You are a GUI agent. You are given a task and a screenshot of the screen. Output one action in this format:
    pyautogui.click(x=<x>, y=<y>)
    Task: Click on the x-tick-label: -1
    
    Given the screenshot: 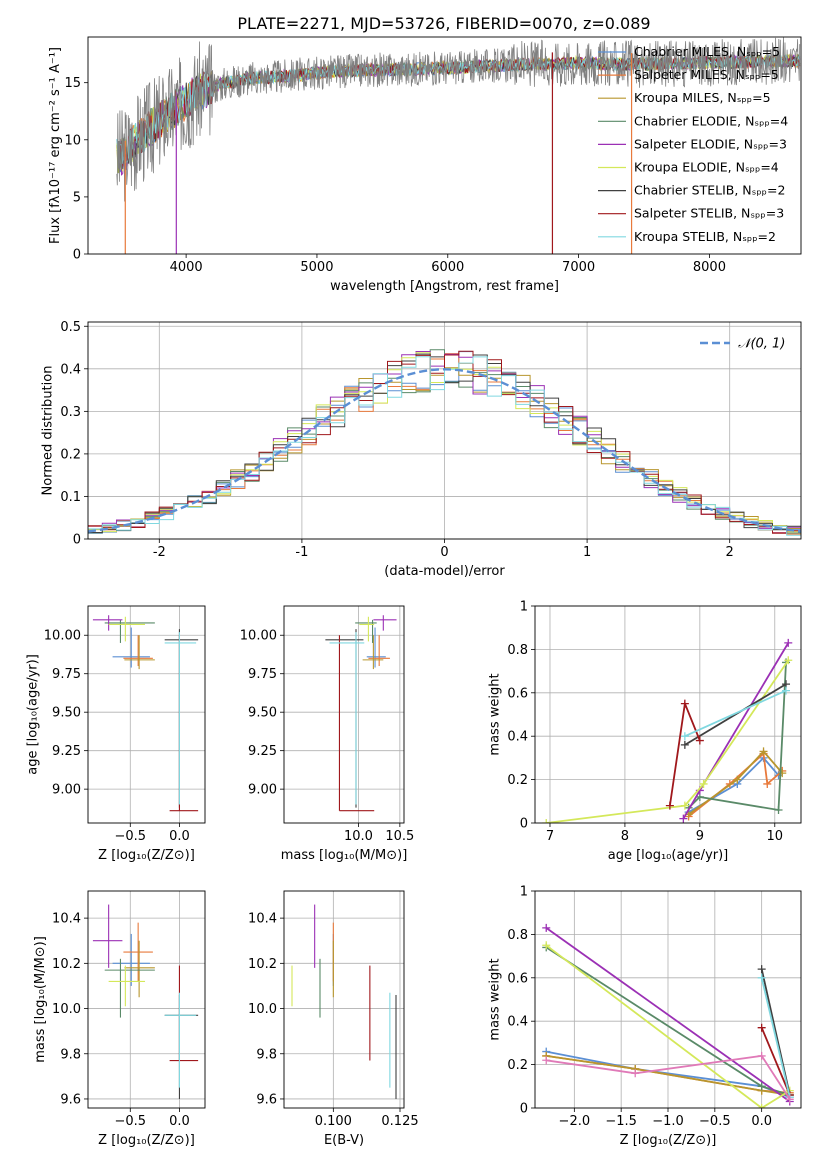 What is the action you would take?
    pyautogui.click(x=301, y=552)
    